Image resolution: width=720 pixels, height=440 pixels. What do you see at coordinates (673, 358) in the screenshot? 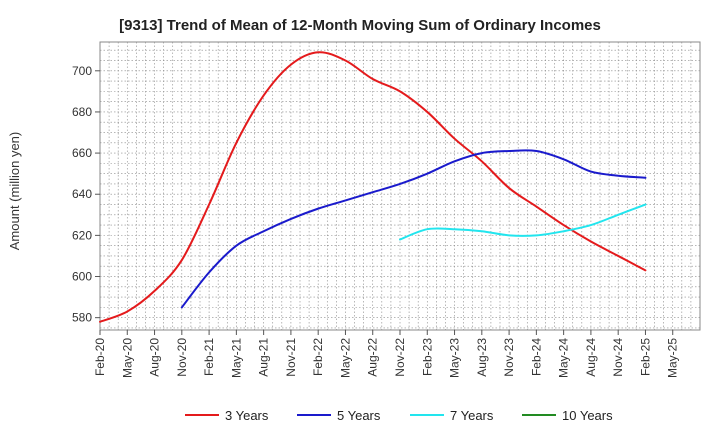
I see `x-tick-label: May-25` at bounding box center [673, 358].